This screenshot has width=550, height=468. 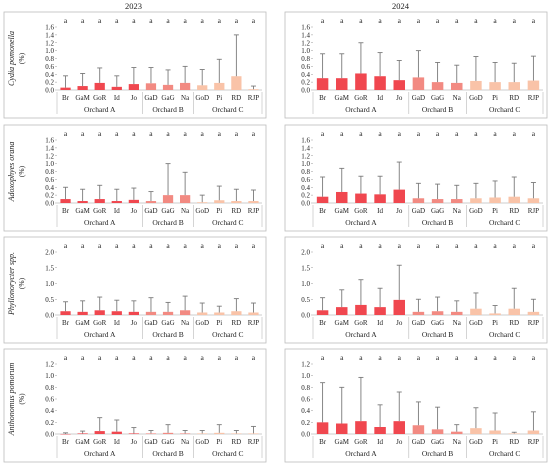 What do you see at coordinates (534, 20) in the screenshot?
I see `panel-2024-0-significance-RJP: a` at bounding box center [534, 20].